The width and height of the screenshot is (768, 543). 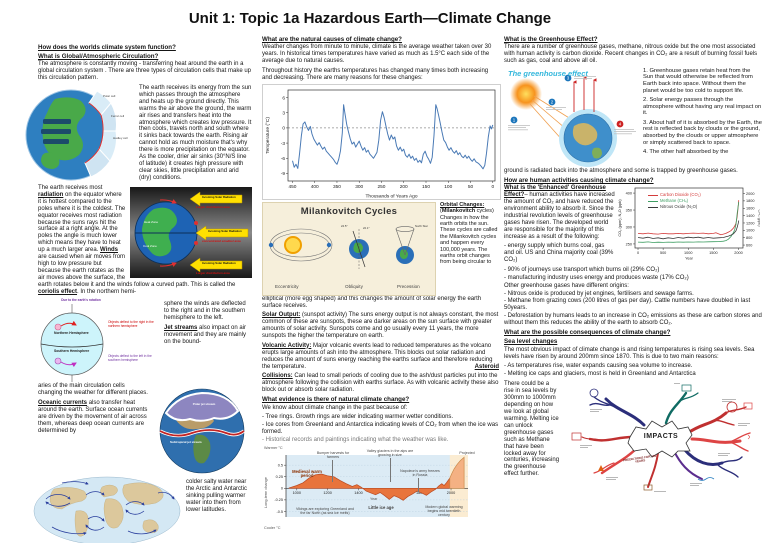 I want to click on svg-text: CH₄ (ppb), so click(x=759, y=219).